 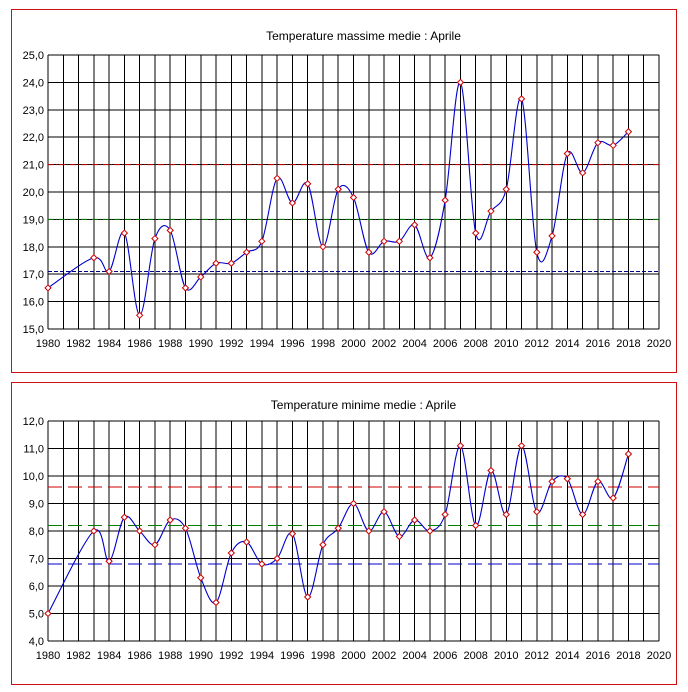 What do you see at coordinates (33, 450) in the screenshot?
I see `y-tick-label: 11,0` at bounding box center [33, 450].